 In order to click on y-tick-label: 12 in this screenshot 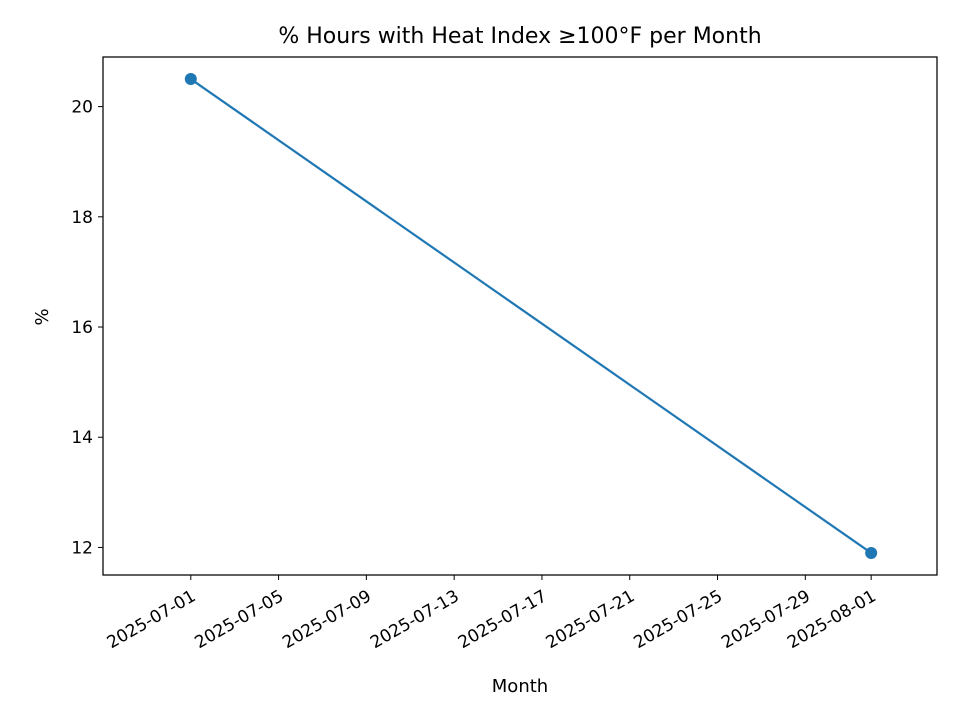, I will do `click(82, 548)`.